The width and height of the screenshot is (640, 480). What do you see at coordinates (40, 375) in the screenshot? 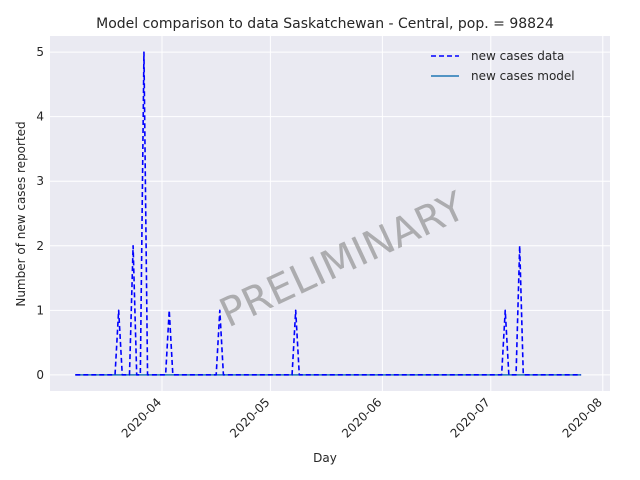
I see `y-tick-label: 0` at bounding box center [40, 375].